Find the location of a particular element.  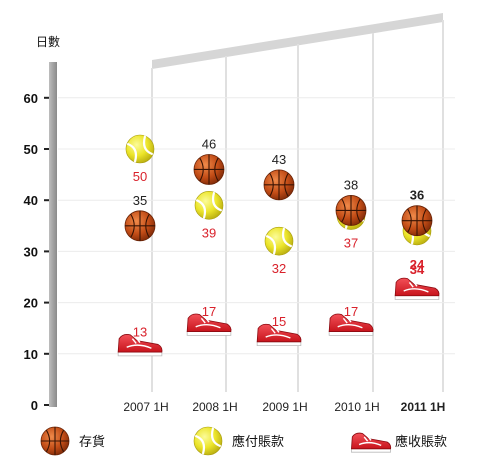

data-label: 43 is located at coordinates (279, 159).